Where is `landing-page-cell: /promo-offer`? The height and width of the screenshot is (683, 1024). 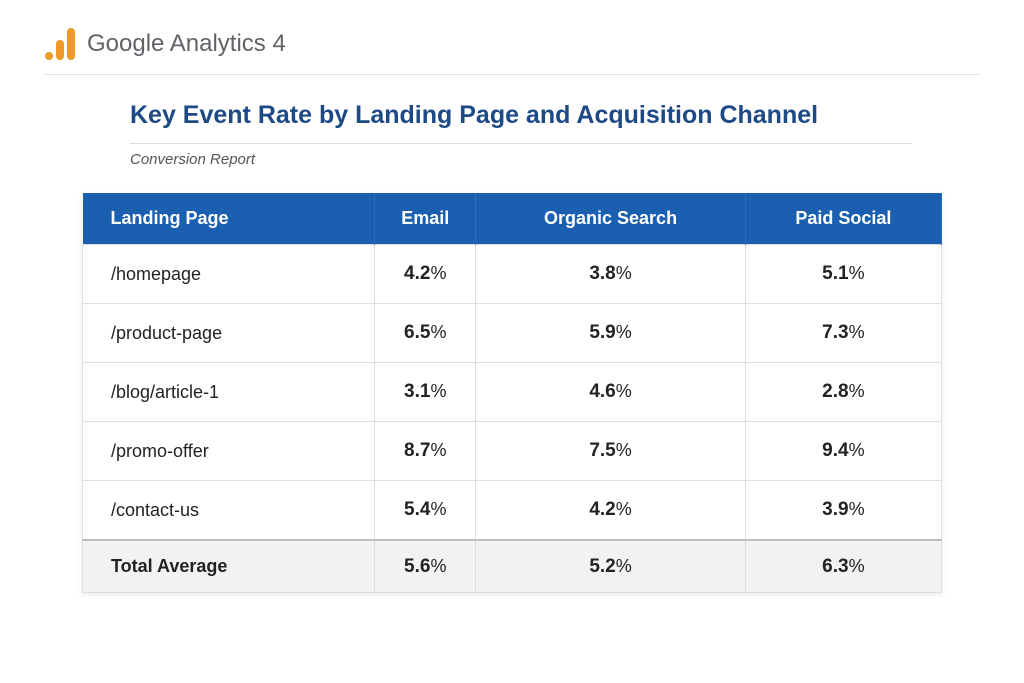
landing-page-cell: /promo-offer is located at coordinates (228, 451).